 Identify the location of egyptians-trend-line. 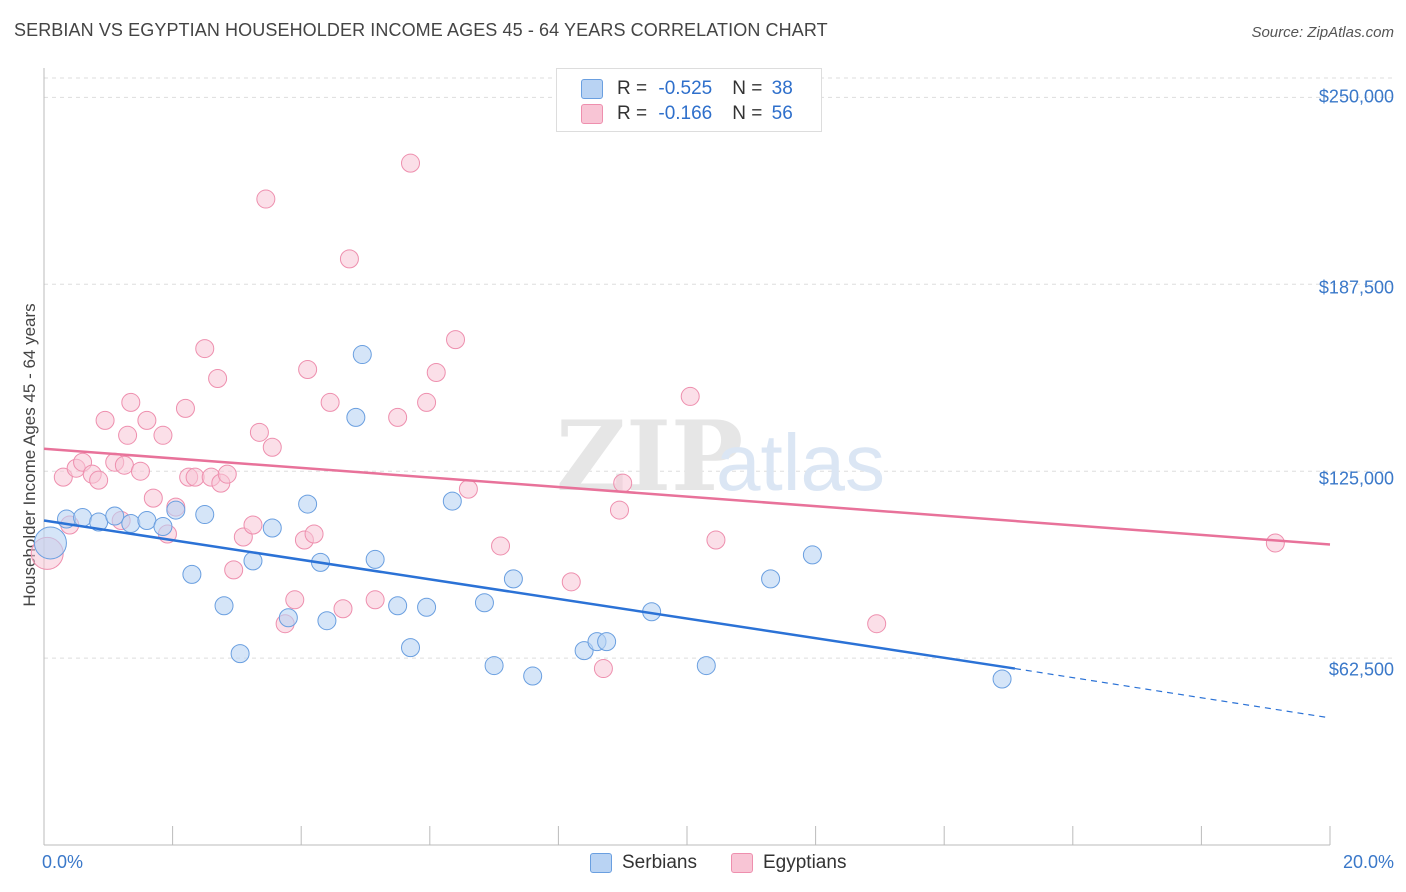
(687, 496).